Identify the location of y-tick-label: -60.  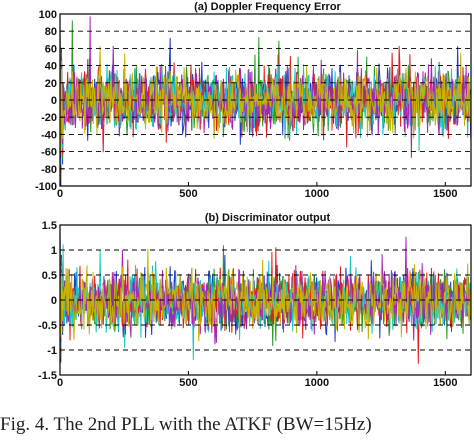
(49, 153).